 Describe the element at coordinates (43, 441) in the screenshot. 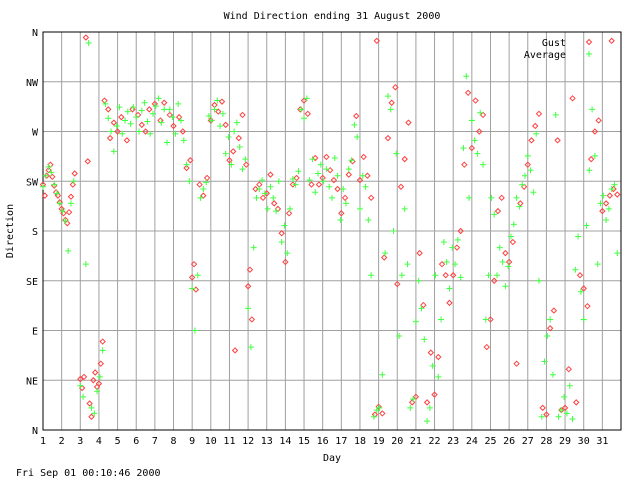

I see `x-tick-label: 1` at that location.